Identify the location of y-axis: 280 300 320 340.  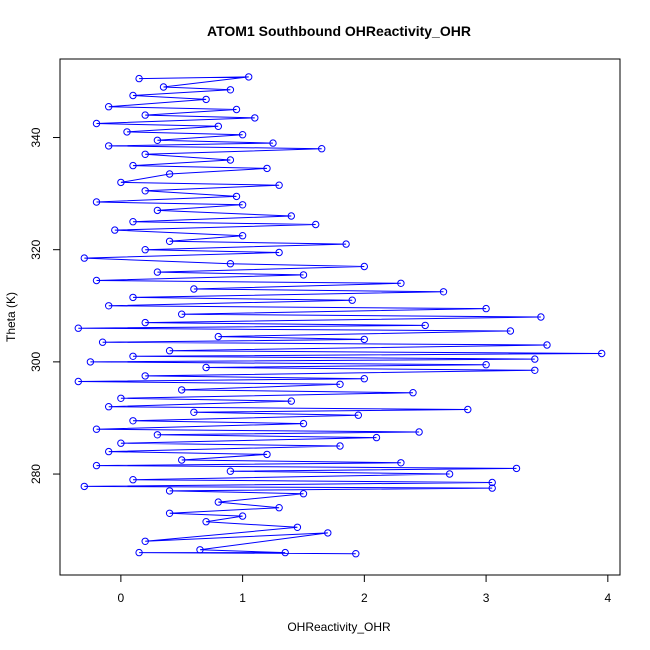
(45, 305).